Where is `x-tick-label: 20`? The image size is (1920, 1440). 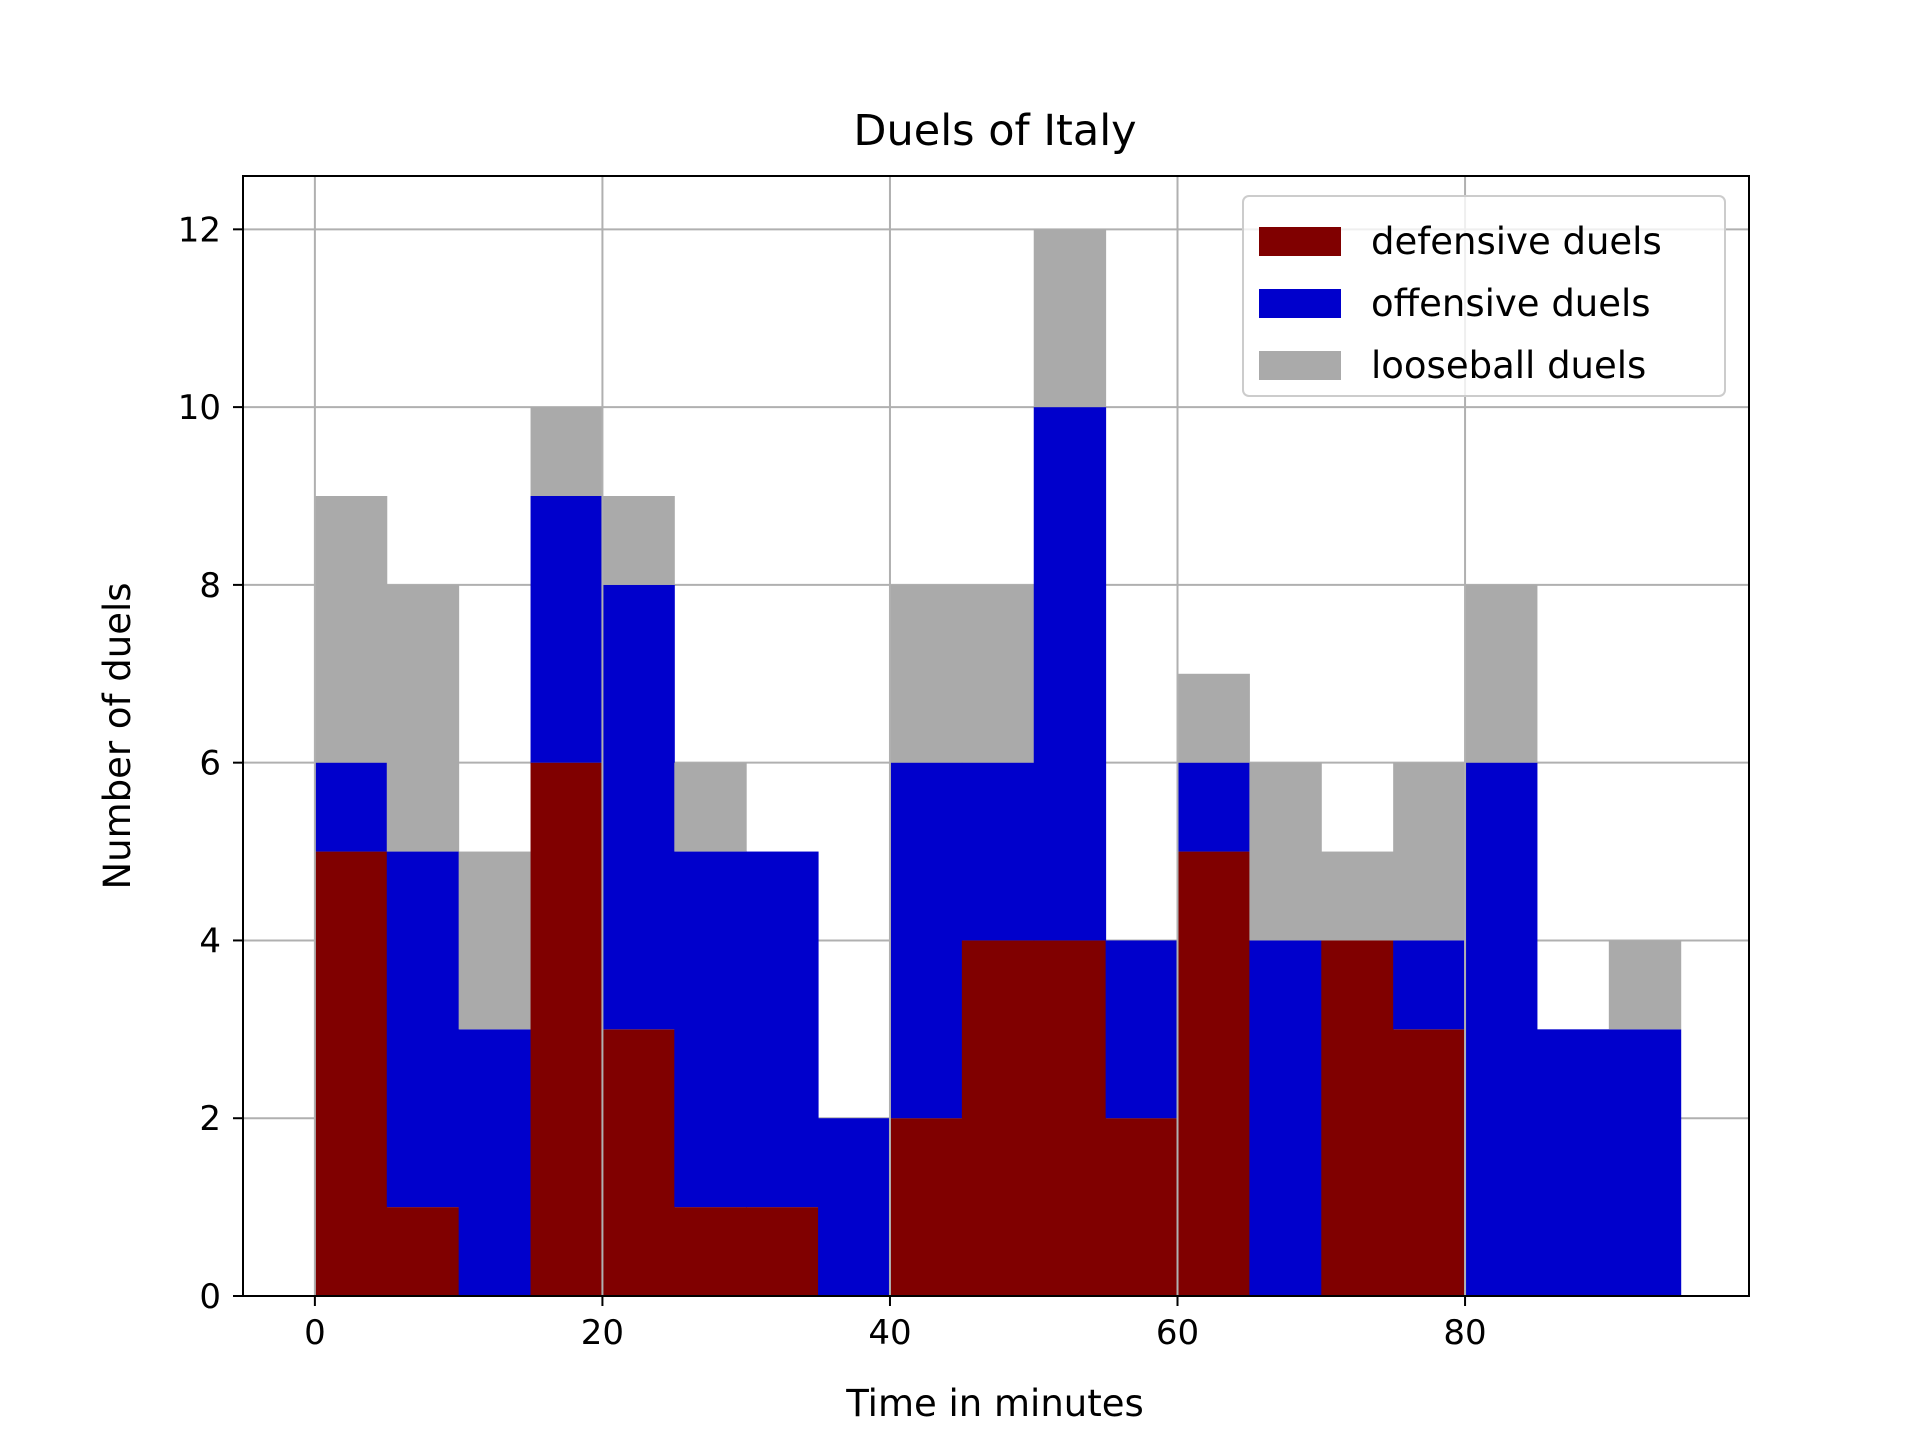
x-tick-label: 20 is located at coordinates (602, 1333).